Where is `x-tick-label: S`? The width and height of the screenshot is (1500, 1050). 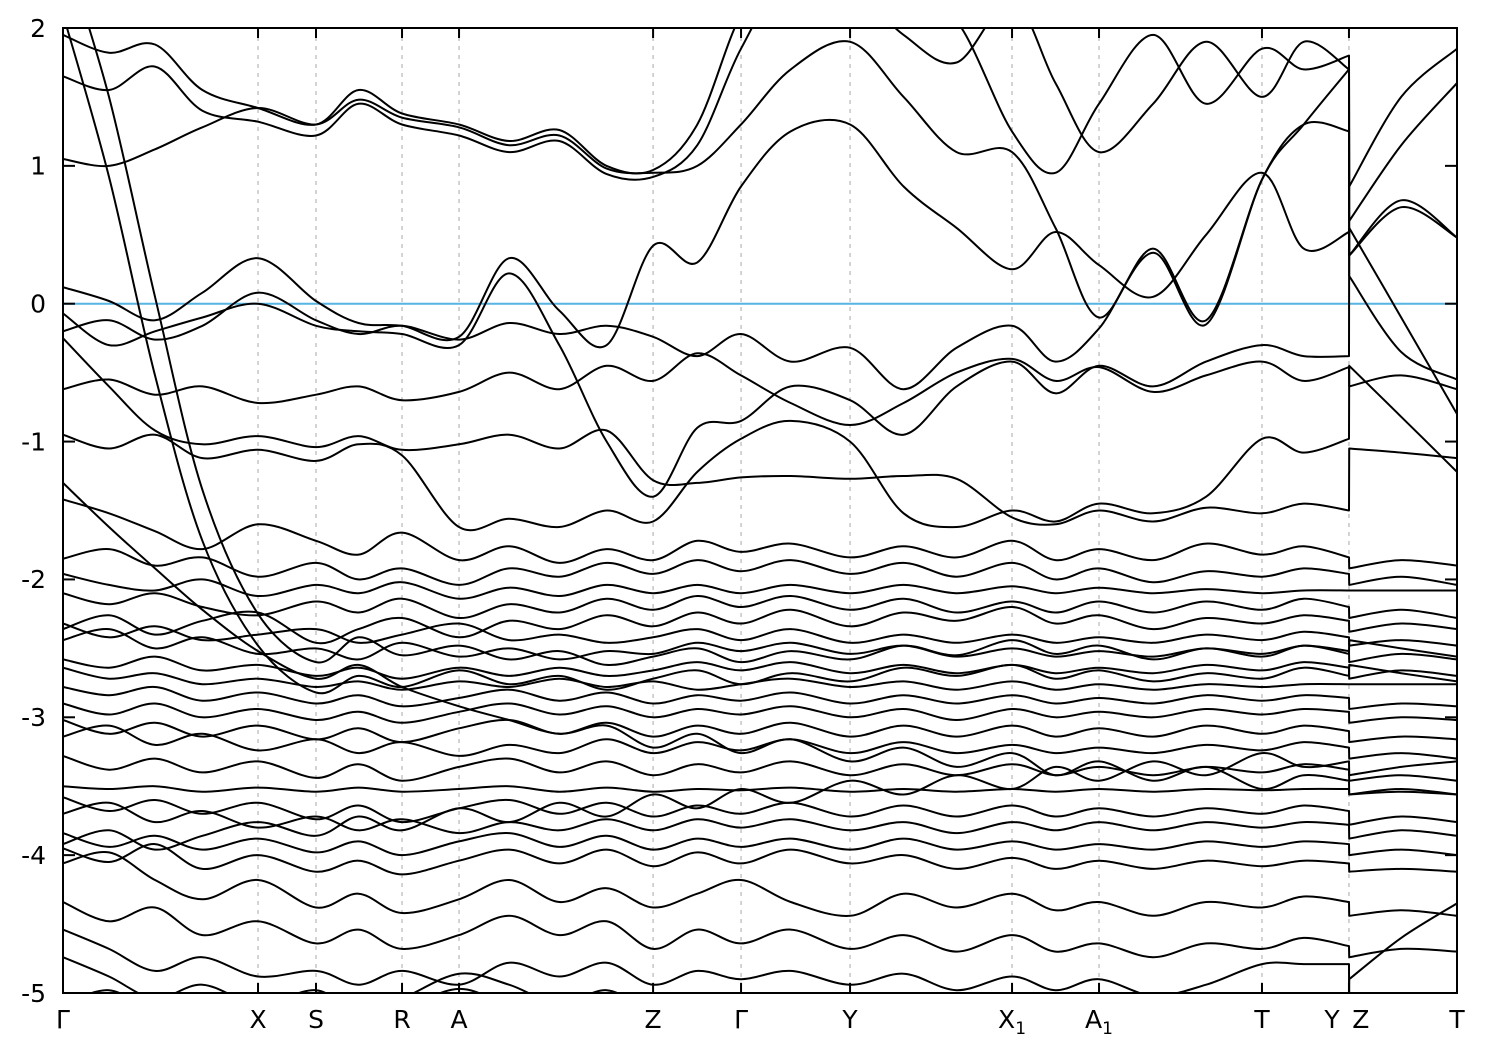
x-tick-label: S is located at coordinates (316, 1019).